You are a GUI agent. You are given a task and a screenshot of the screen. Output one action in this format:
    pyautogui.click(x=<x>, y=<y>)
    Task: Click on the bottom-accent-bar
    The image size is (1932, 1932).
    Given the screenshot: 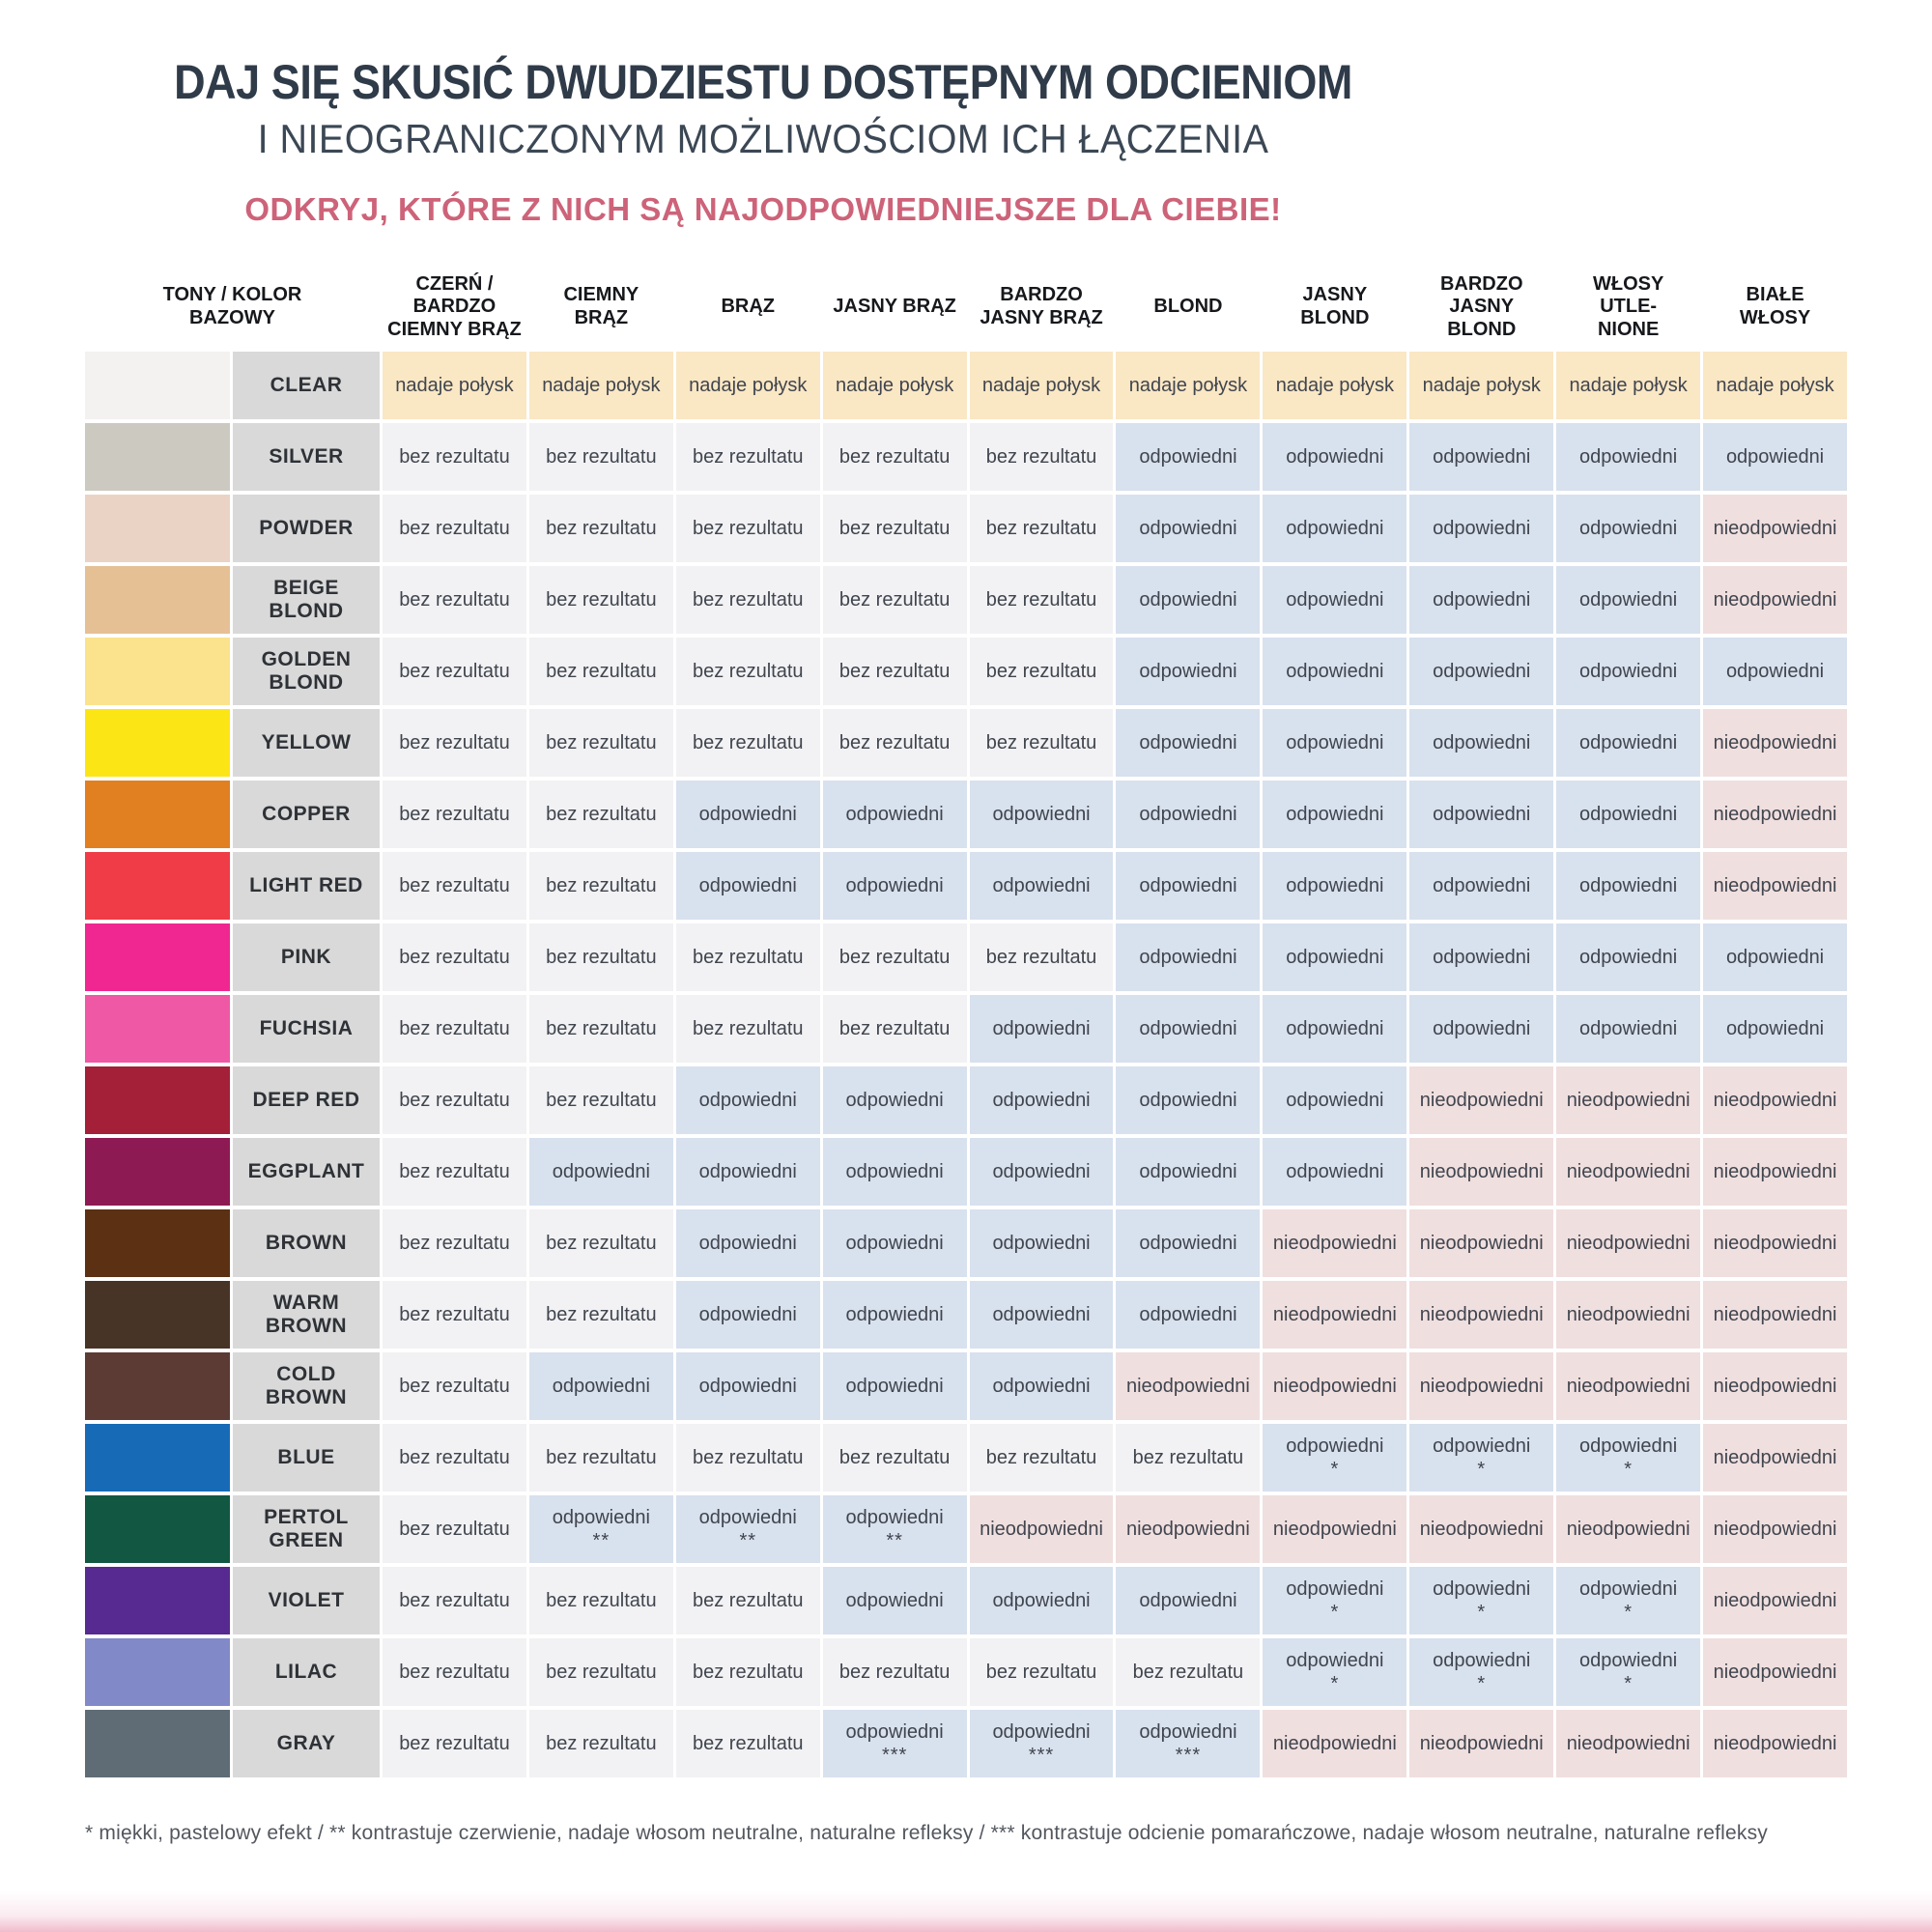 What is the action you would take?
    pyautogui.click(x=966, y=1911)
    